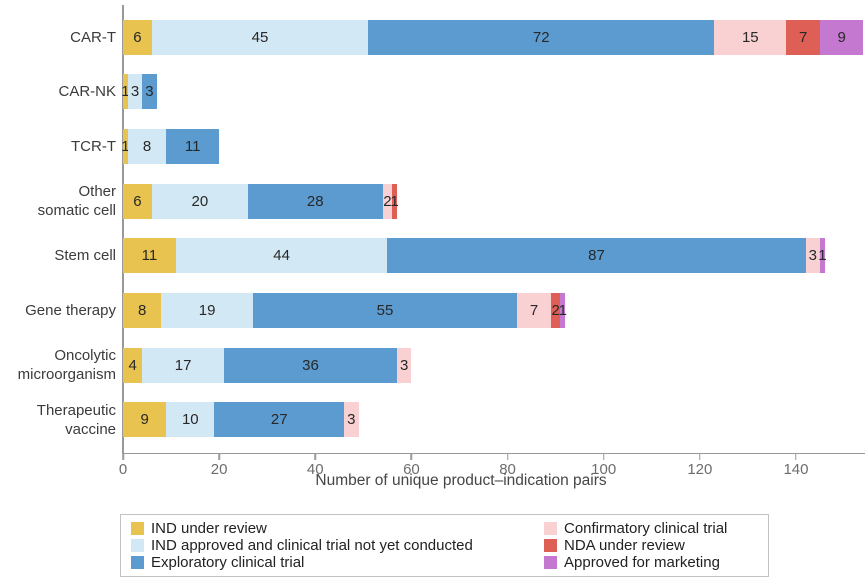 This screenshot has width=865, height=582. What do you see at coordinates (604, 469) in the screenshot?
I see `axis-tick-label: 100` at bounding box center [604, 469].